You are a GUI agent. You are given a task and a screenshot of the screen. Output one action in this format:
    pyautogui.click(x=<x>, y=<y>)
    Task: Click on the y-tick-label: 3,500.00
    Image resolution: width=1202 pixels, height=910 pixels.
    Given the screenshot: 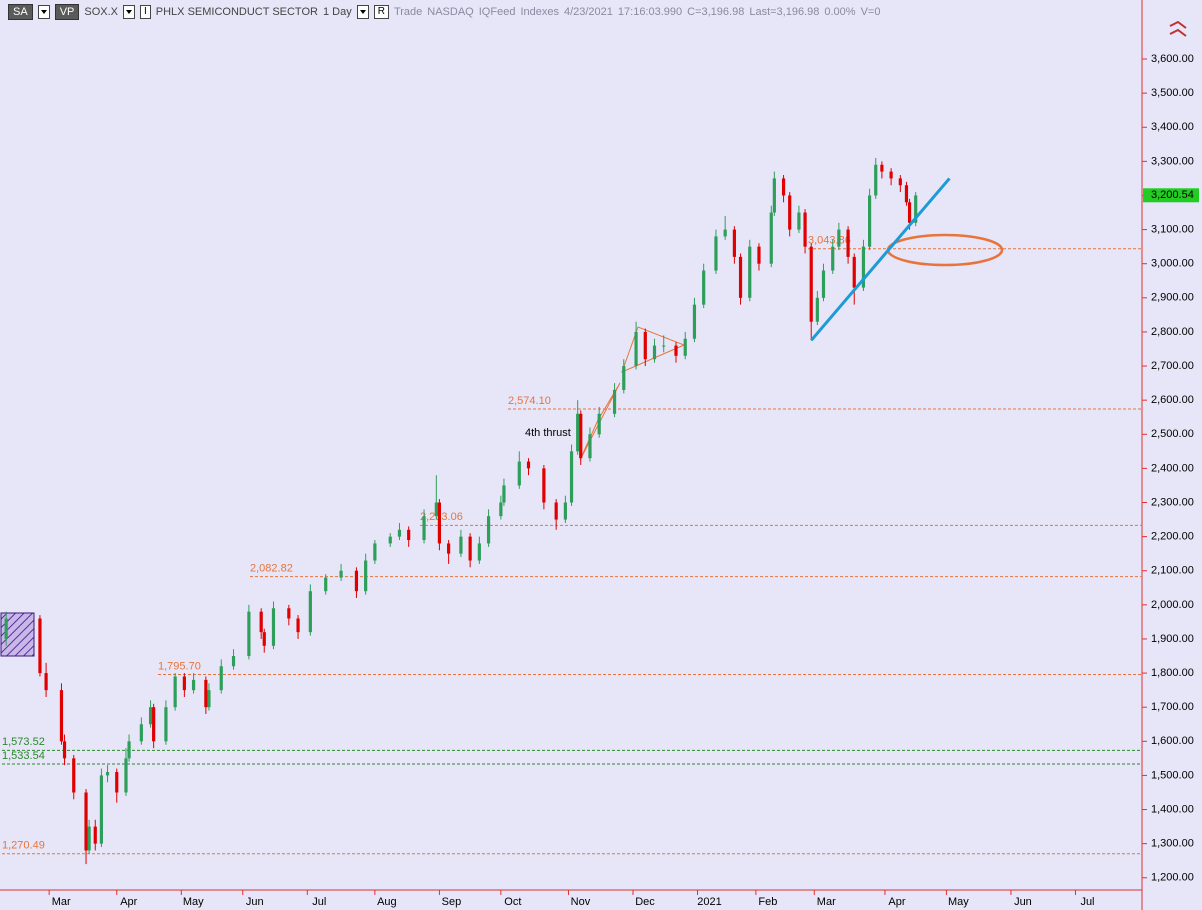 What is the action you would take?
    pyautogui.click(x=1172, y=93)
    